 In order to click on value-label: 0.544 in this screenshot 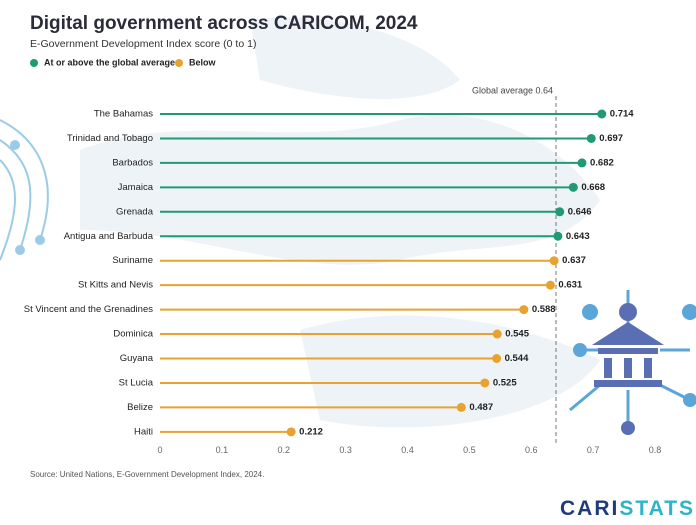, I will do `click(517, 358)`.